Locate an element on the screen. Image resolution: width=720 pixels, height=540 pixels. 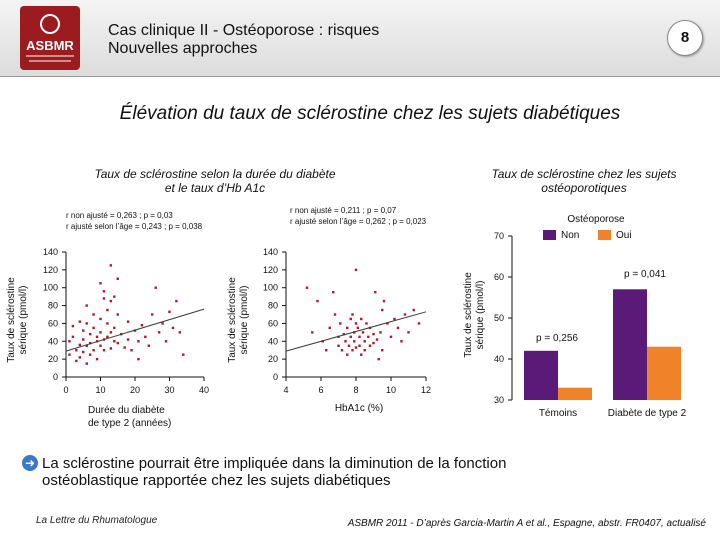
chart2-annotation-line1: r non ajusté = 0,211 ; p = 0,07 is located at coordinates (343, 210).